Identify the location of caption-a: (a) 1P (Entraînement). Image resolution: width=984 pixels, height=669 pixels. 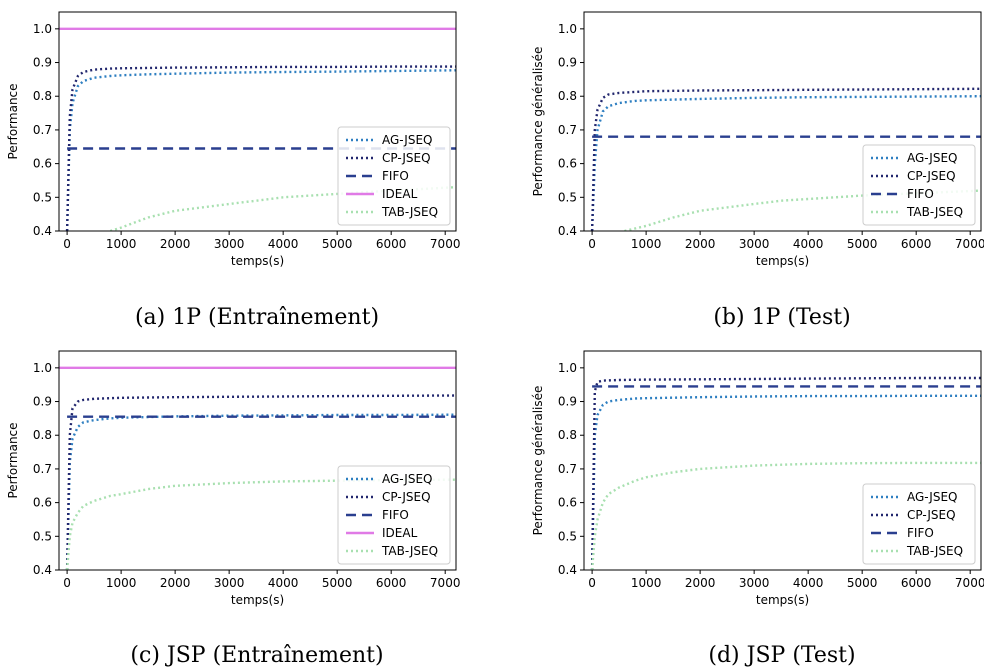
(257, 317).